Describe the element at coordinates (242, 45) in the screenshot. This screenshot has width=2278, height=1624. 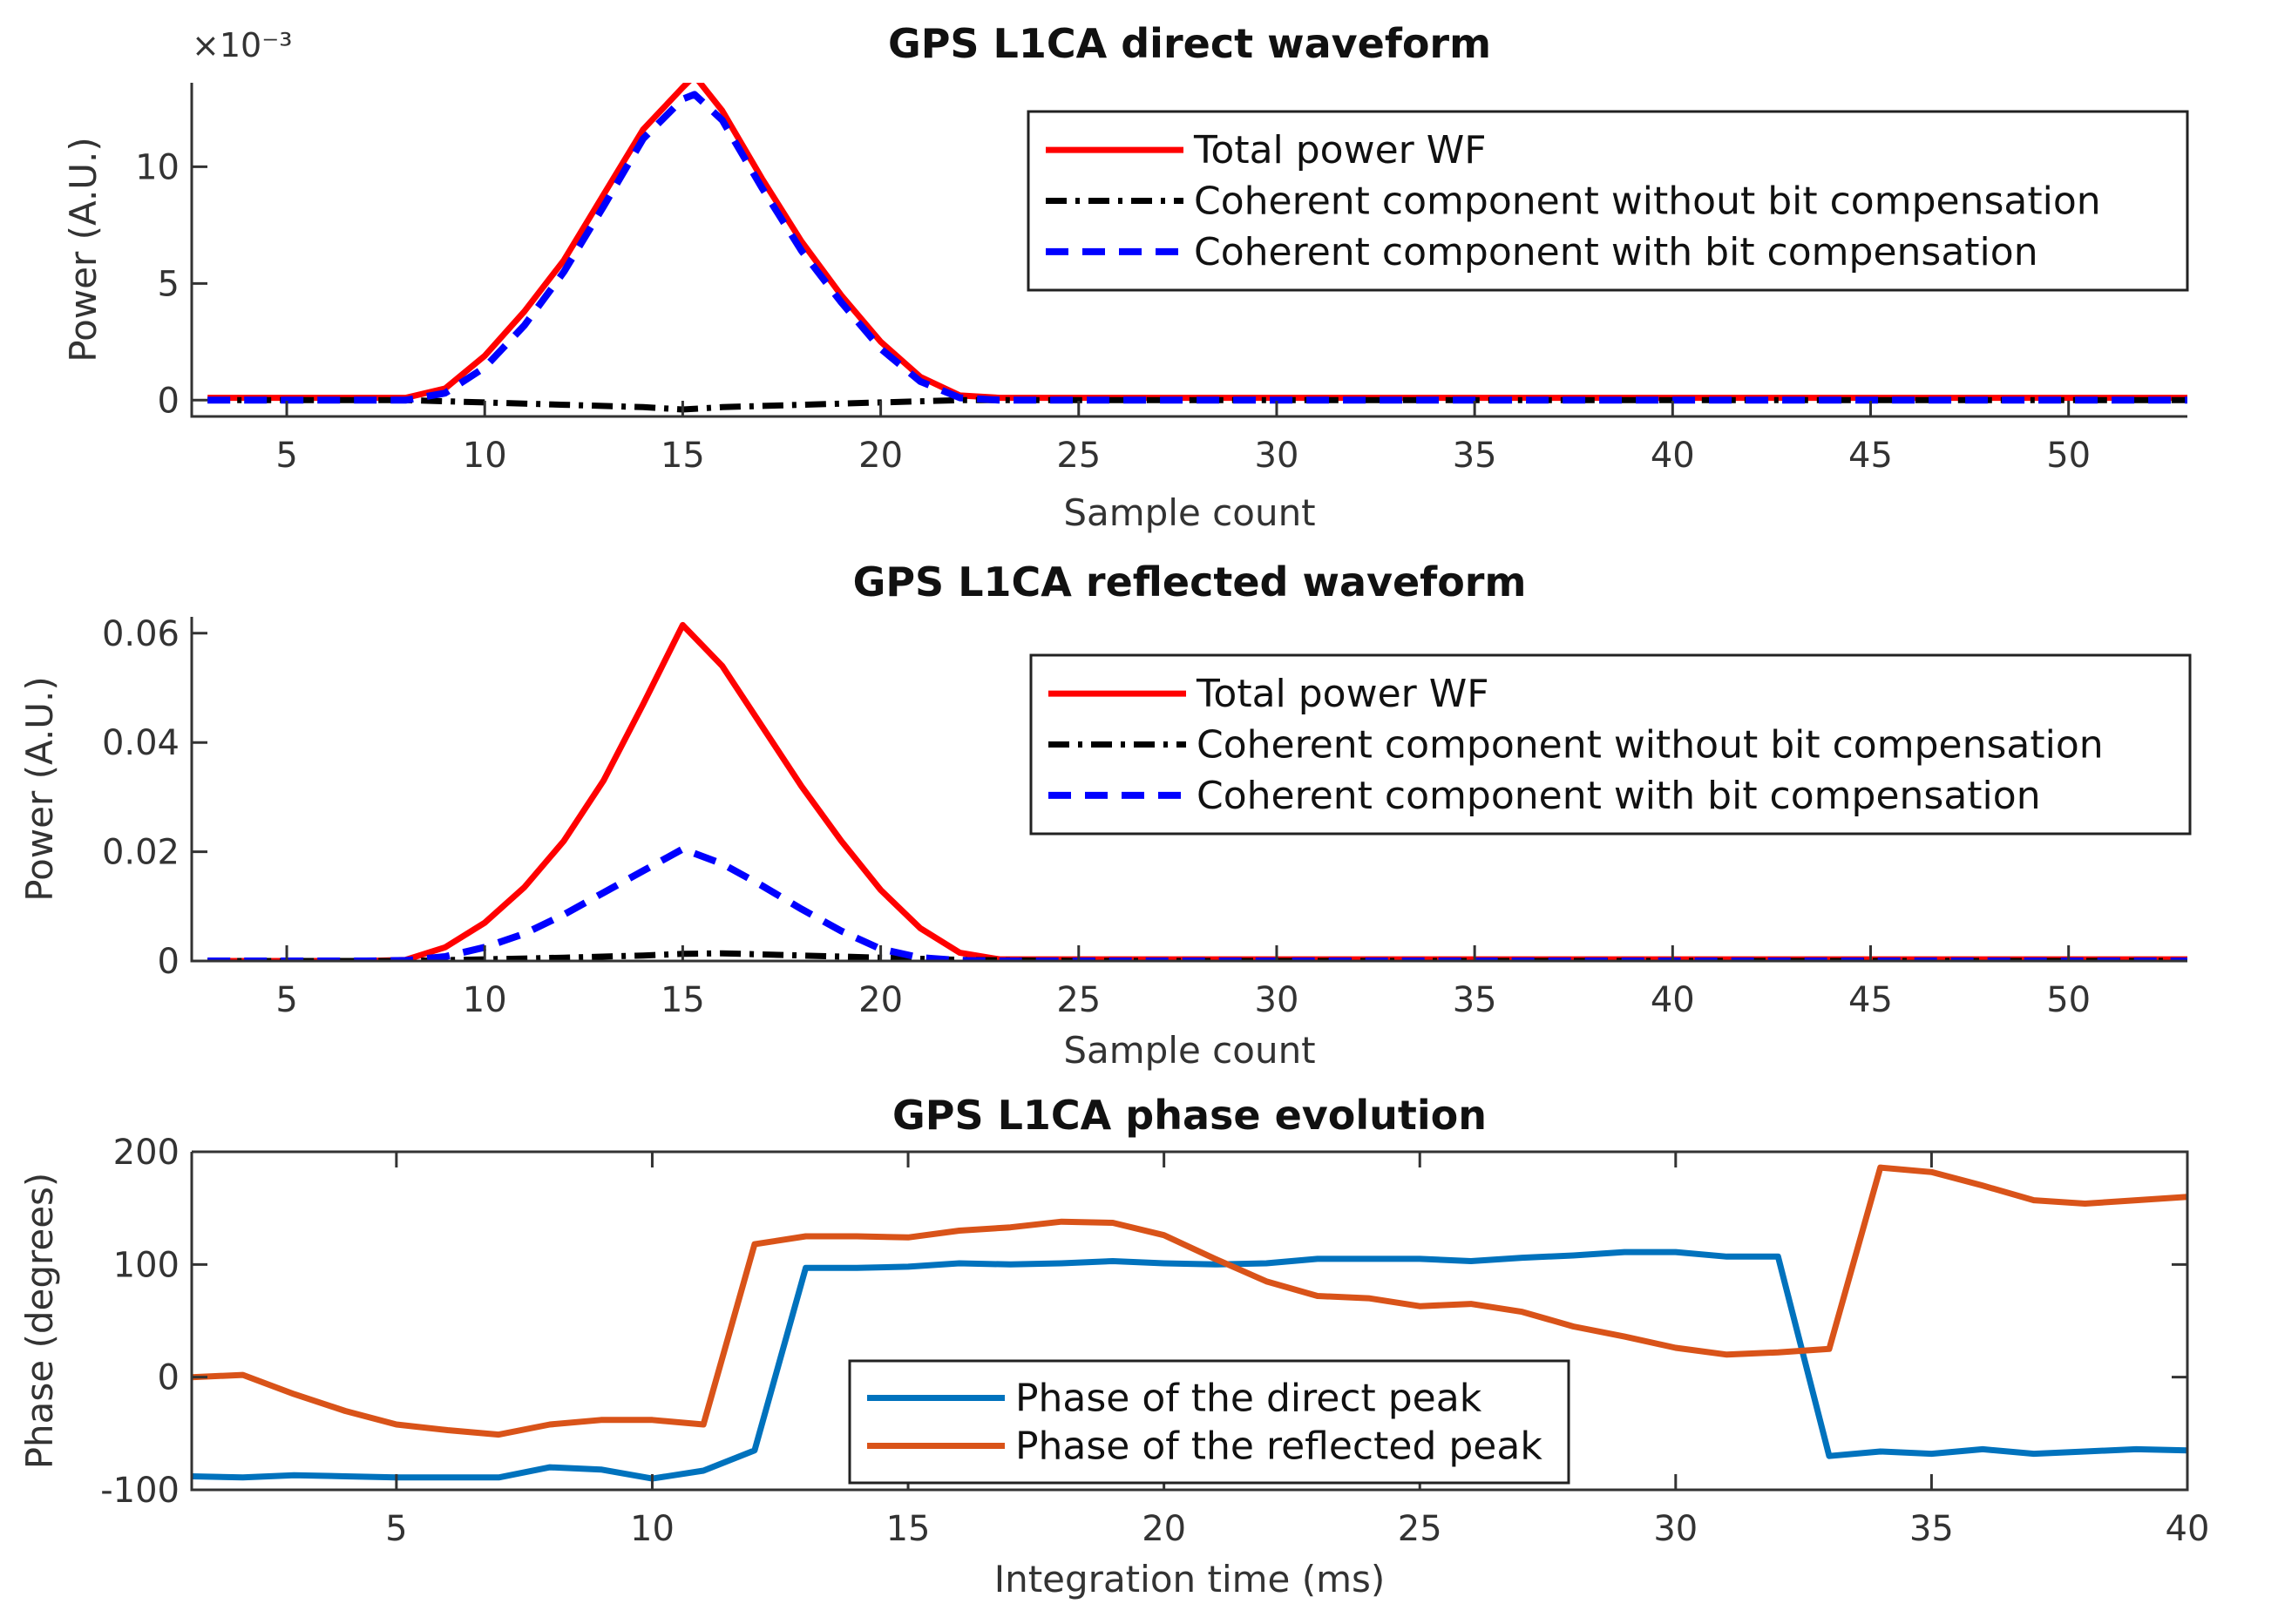
I see `y-exponent-label: ×10⁻³` at that location.